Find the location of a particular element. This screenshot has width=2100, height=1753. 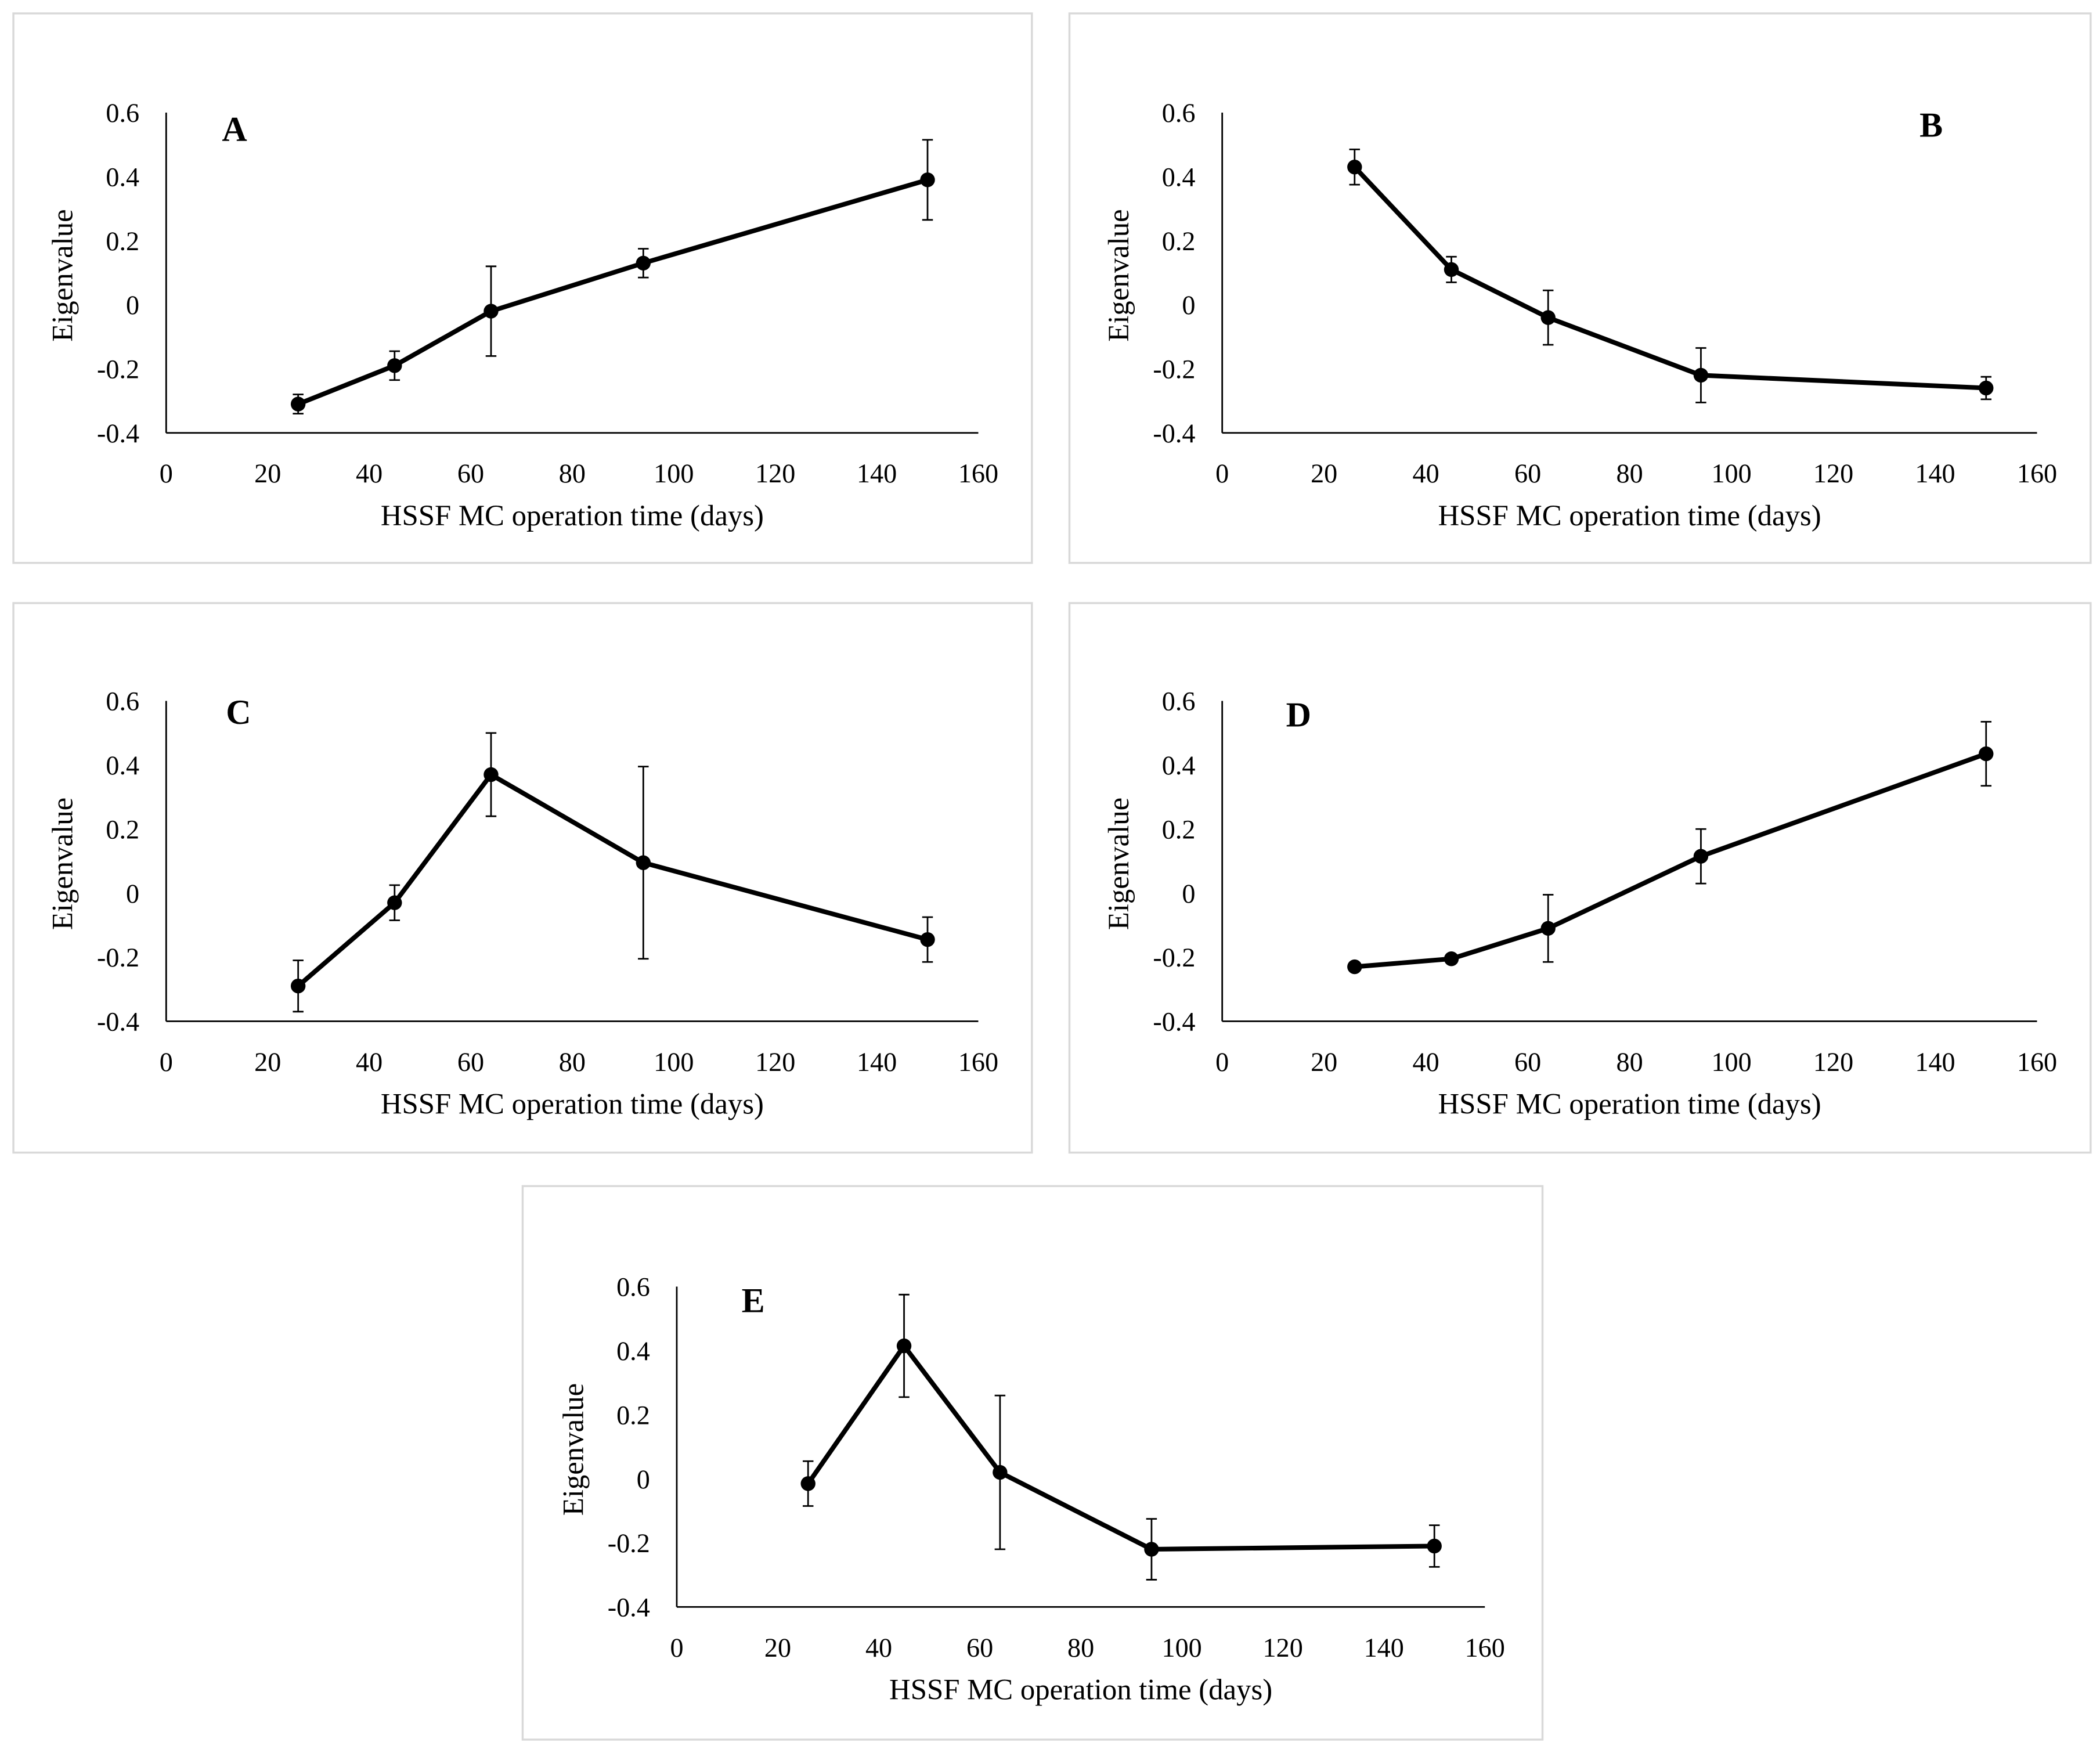

panel-label: B is located at coordinates (1931, 125).